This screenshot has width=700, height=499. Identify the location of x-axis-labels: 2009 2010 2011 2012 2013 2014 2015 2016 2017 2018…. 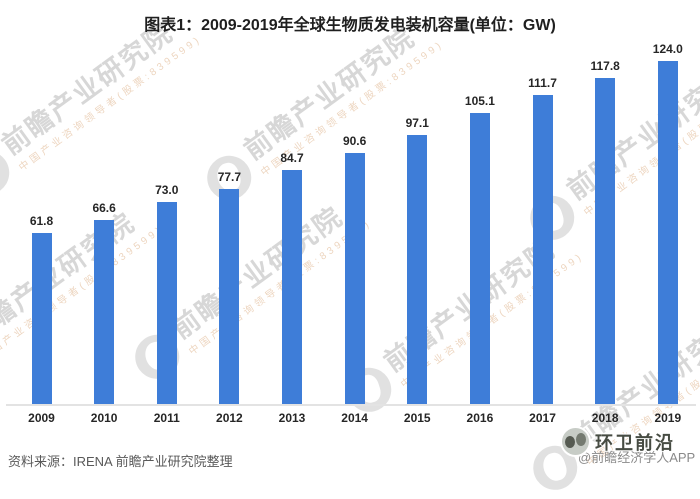
(350, 419).